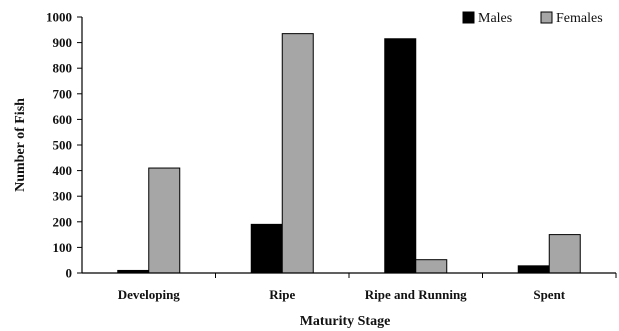 This screenshot has height=331, width=619. I want to click on y-tick-label: 0, so click(69, 273).